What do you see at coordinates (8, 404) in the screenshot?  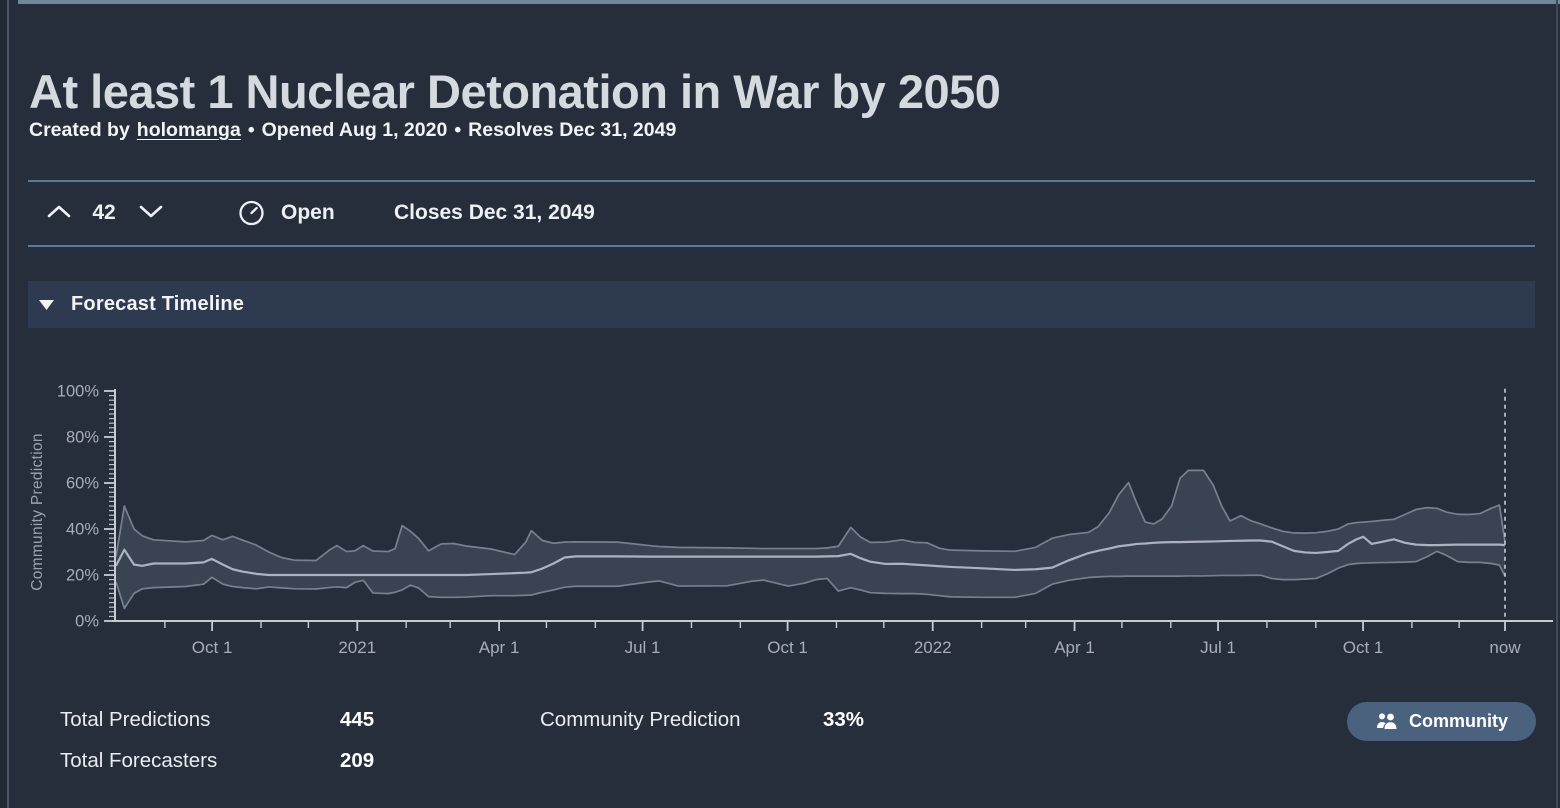 I see `page-left-border` at bounding box center [8, 404].